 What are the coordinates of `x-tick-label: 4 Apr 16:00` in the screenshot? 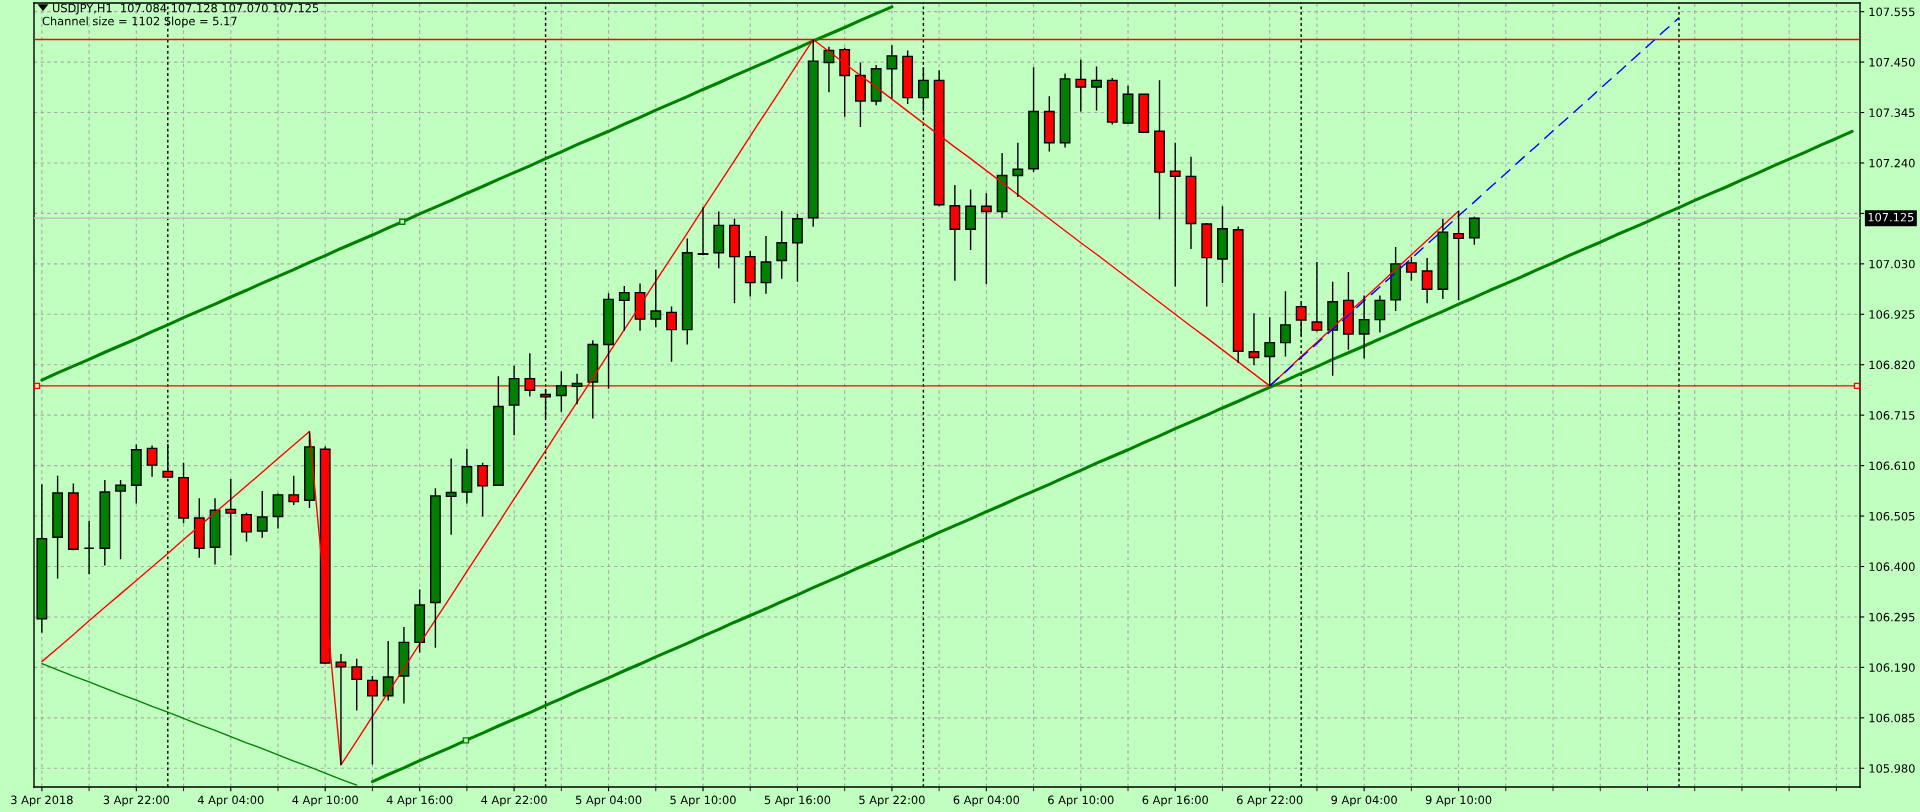 It's located at (419, 801).